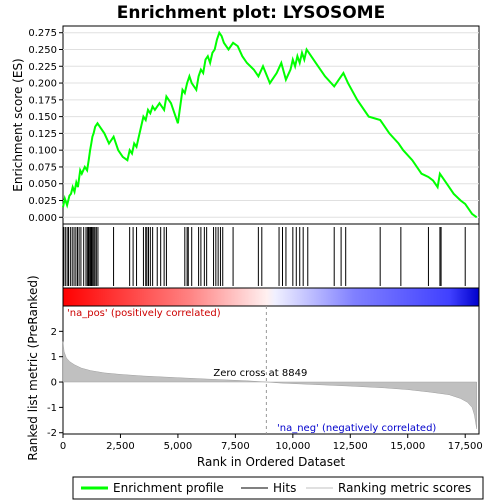 Image resolution: width=500 pixels, height=500 pixels. I want to click on metric-y-tick-label: 2, so click(54, 332).